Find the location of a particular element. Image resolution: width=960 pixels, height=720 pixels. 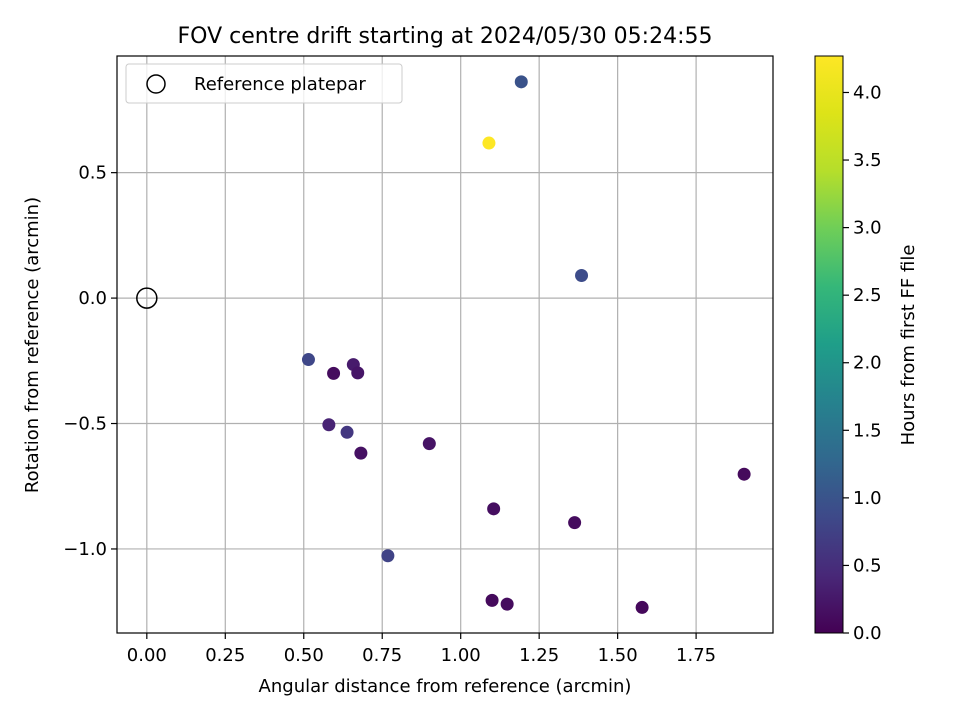

x-tick-label: 0.50 is located at coordinates (304, 655).